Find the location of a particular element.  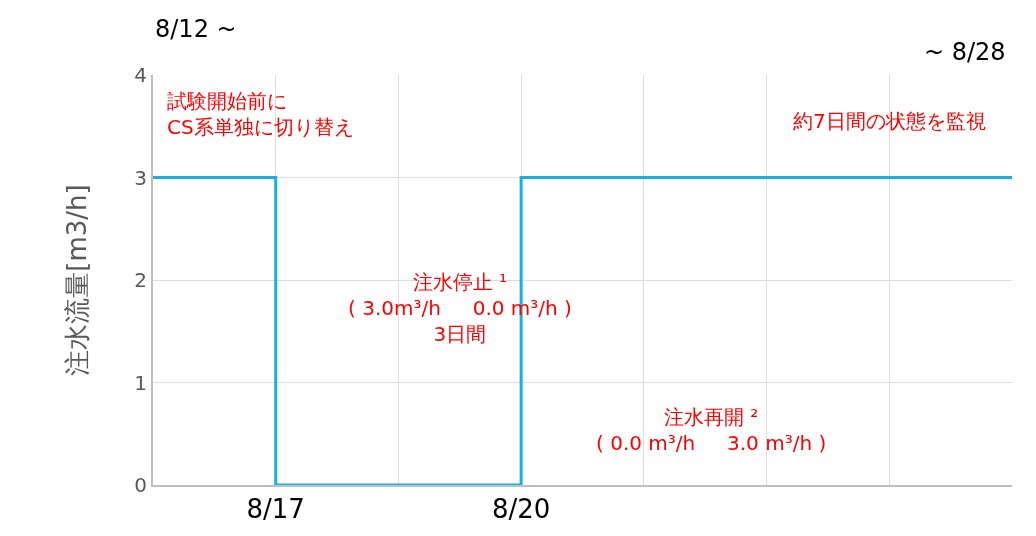

y-tick-label: 3 is located at coordinates (140, 177).